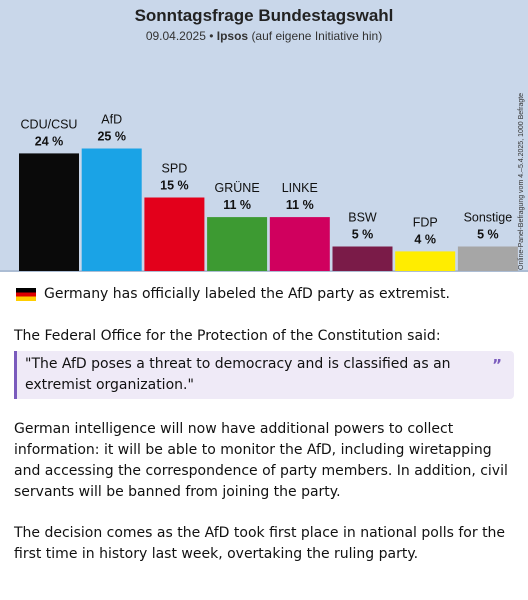 The image size is (528, 600). Describe the element at coordinates (175, 169) in the screenshot. I see `party-label-2: SPD` at that location.